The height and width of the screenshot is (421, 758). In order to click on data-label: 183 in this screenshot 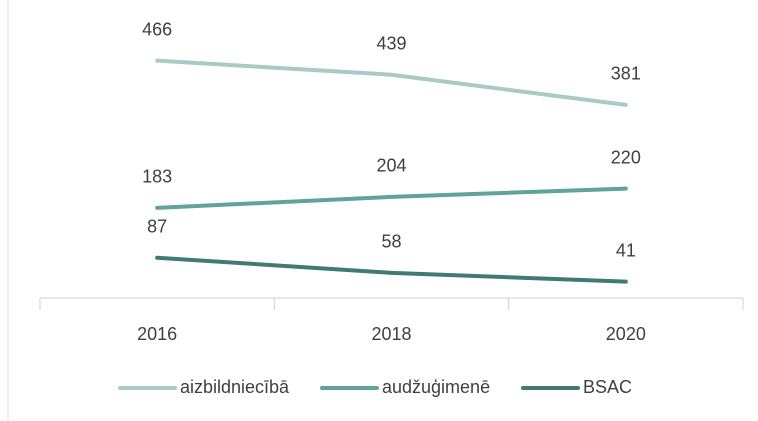, I will do `click(157, 177)`.